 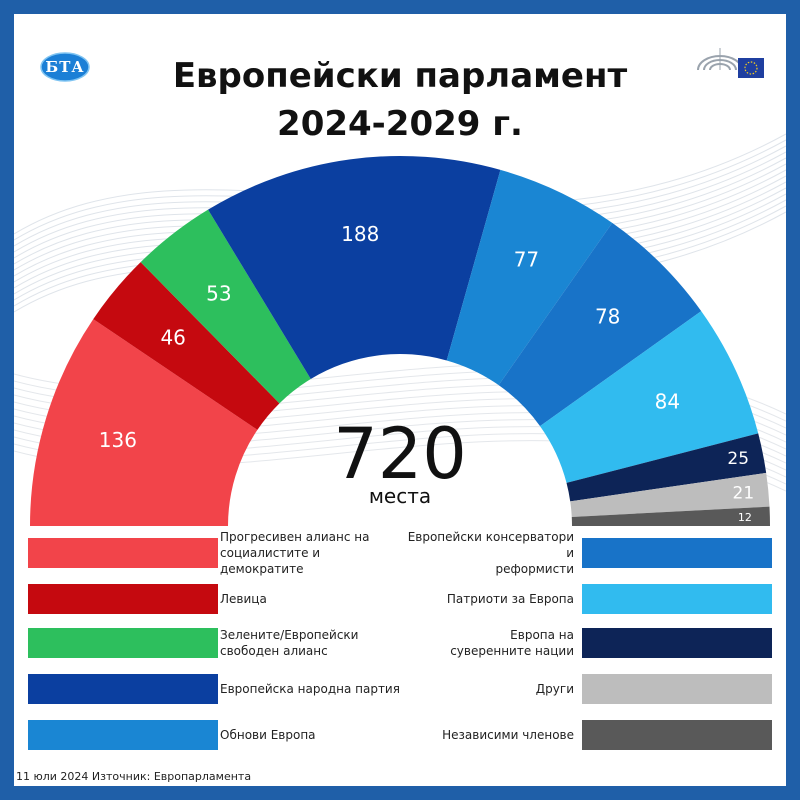 What do you see at coordinates (738, 459) in the screenshot?
I see `seat-value-label-8: 25` at bounding box center [738, 459].